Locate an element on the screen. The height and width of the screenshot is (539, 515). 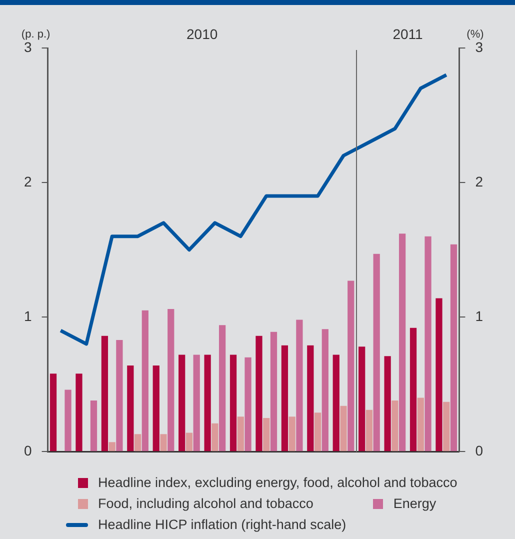
y2-axis-title: (%) is located at coordinates (475, 34).